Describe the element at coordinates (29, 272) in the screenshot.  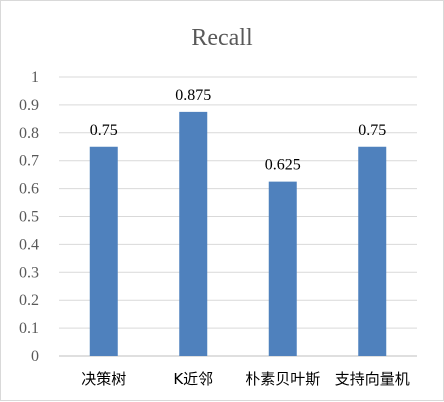
I see `y-tick-label: 0.3` at that location.